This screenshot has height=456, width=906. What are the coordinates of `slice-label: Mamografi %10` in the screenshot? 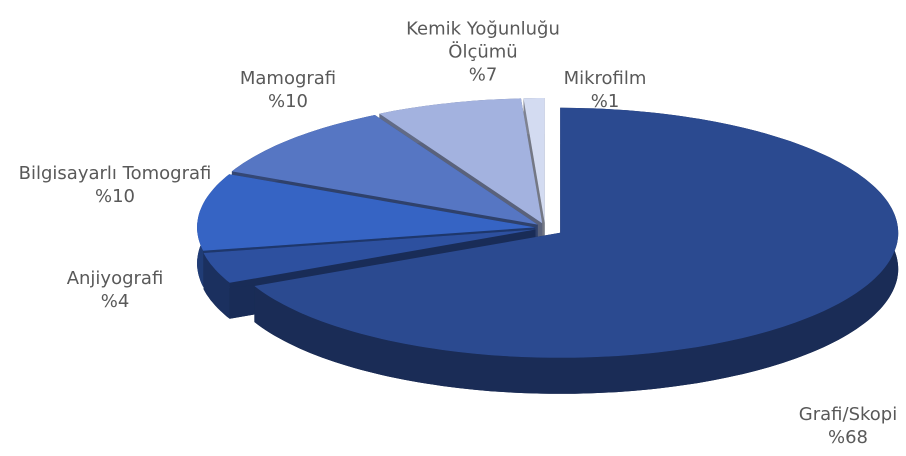 It's located at (288, 90).